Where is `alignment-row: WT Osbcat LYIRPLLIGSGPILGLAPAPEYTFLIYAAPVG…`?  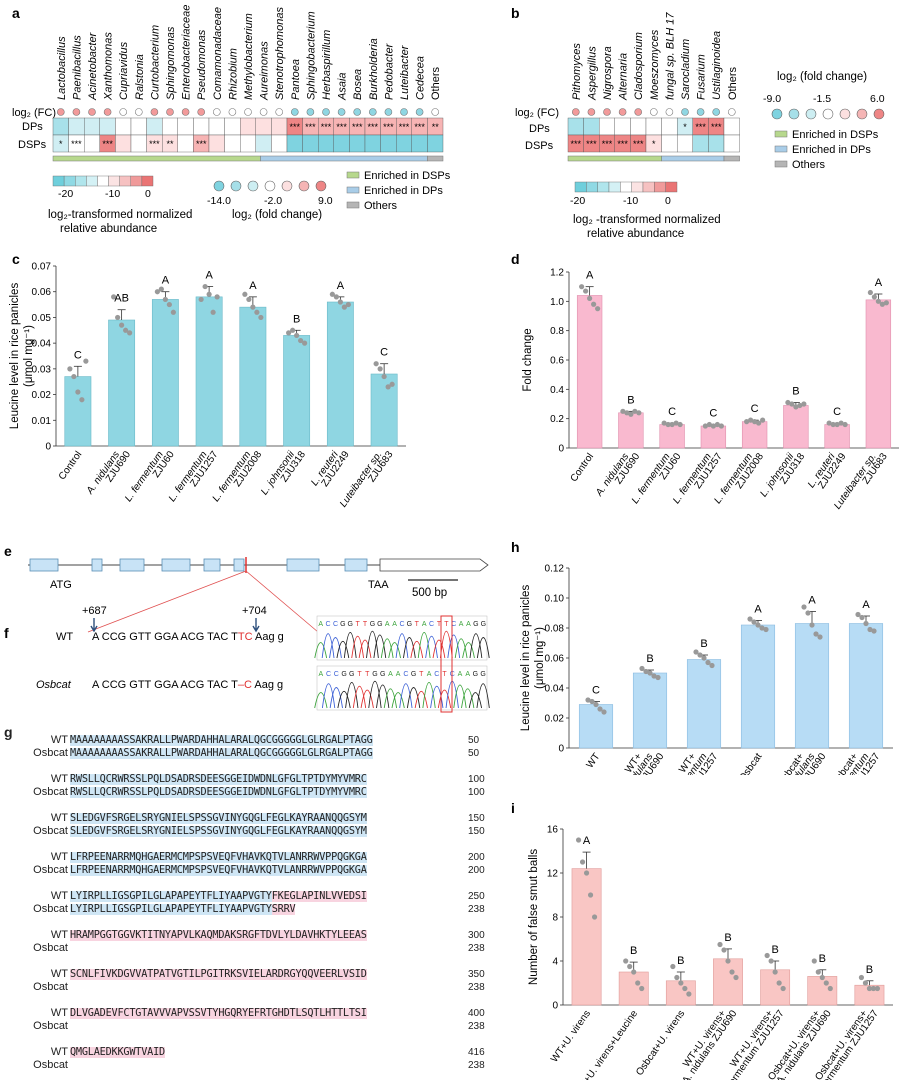
alignment-row: WT Osbcat LYIRPLLIGSGPILGLAPAPEYTFLIYAAPVG… is located at coordinates (270, 907).